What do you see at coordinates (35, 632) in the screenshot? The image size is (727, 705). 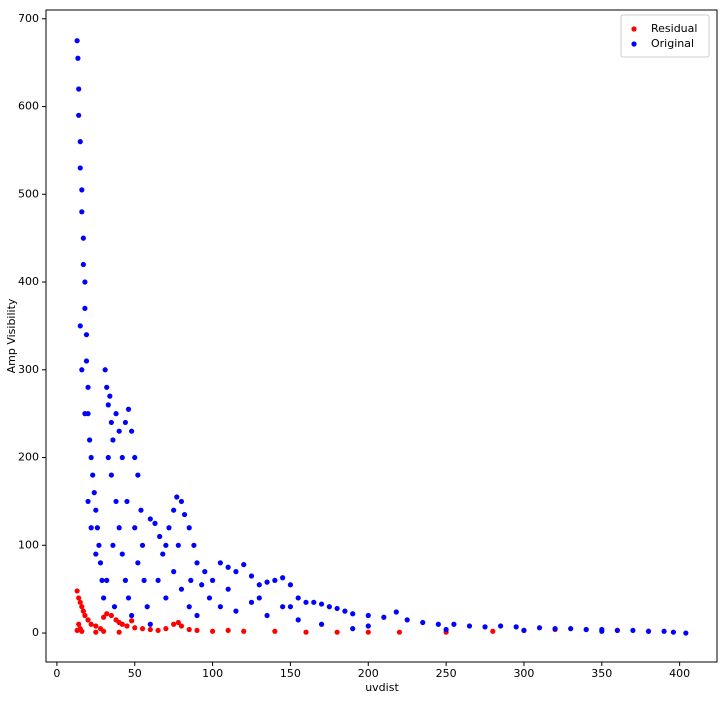 I see `y-tick-label: 0` at bounding box center [35, 632].